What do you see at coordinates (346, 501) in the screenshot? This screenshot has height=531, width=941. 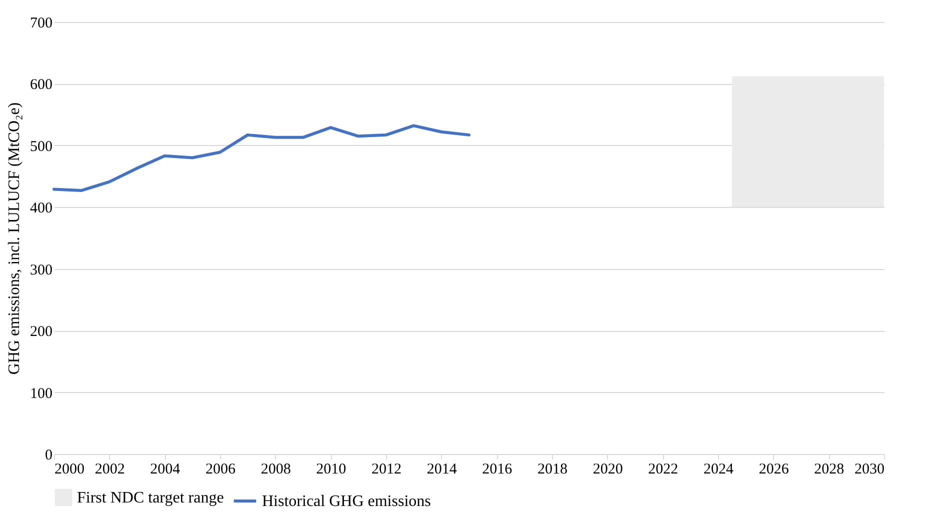 I see `legend-label: Historical GHG emissions` at bounding box center [346, 501].